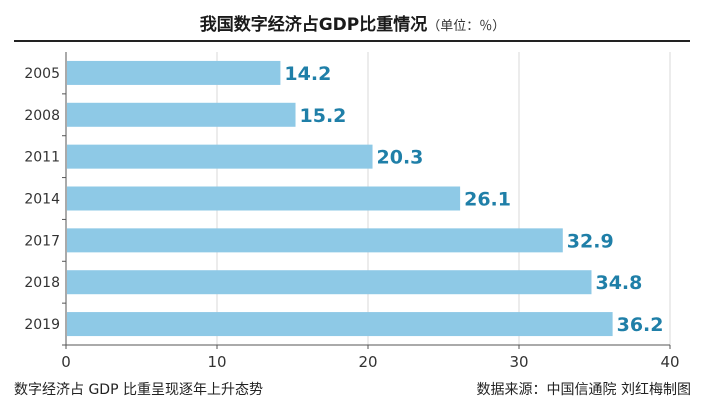 This screenshot has width=705, height=411. What do you see at coordinates (42, 241) in the screenshot?
I see `category-label: 2017` at bounding box center [42, 241].